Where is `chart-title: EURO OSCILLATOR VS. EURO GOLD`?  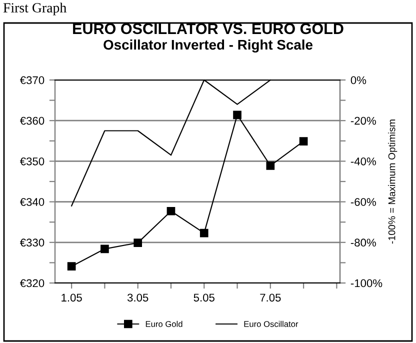 chart-title: EURO OSCILLATOR VS. EURO GOLD is located at coordinates (208, 28).